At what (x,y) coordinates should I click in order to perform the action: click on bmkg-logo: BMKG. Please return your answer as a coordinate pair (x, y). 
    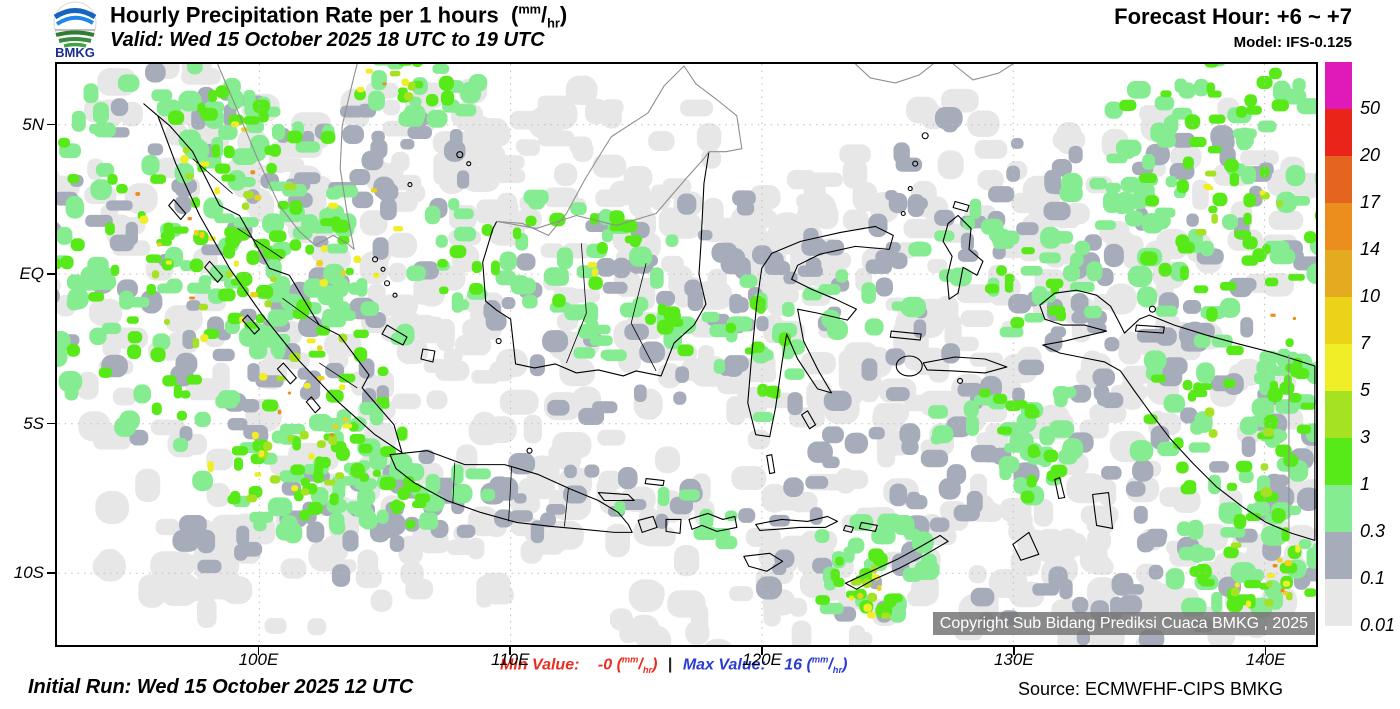
    Looking at the image, I should click on (75, 30).